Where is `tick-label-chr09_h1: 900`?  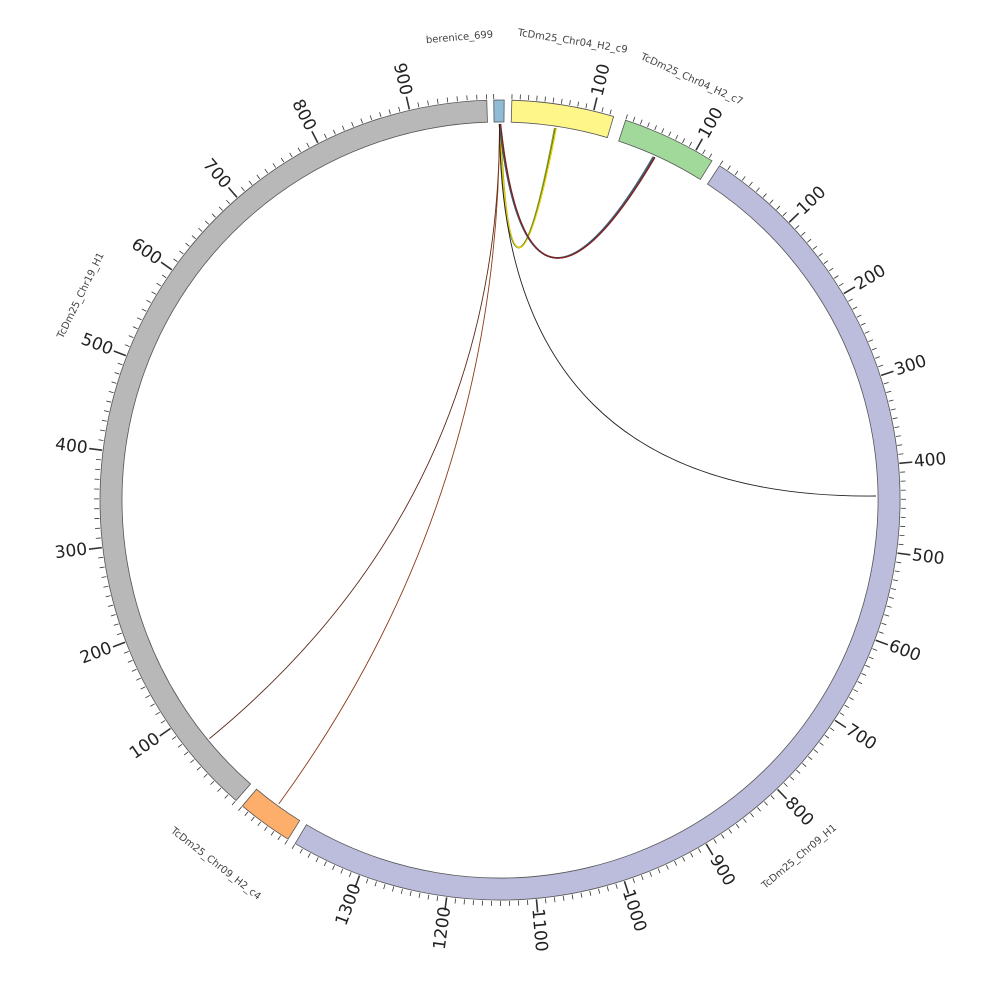
tick-label-chr09_h1: 900 is located at coordinates (722, 870).